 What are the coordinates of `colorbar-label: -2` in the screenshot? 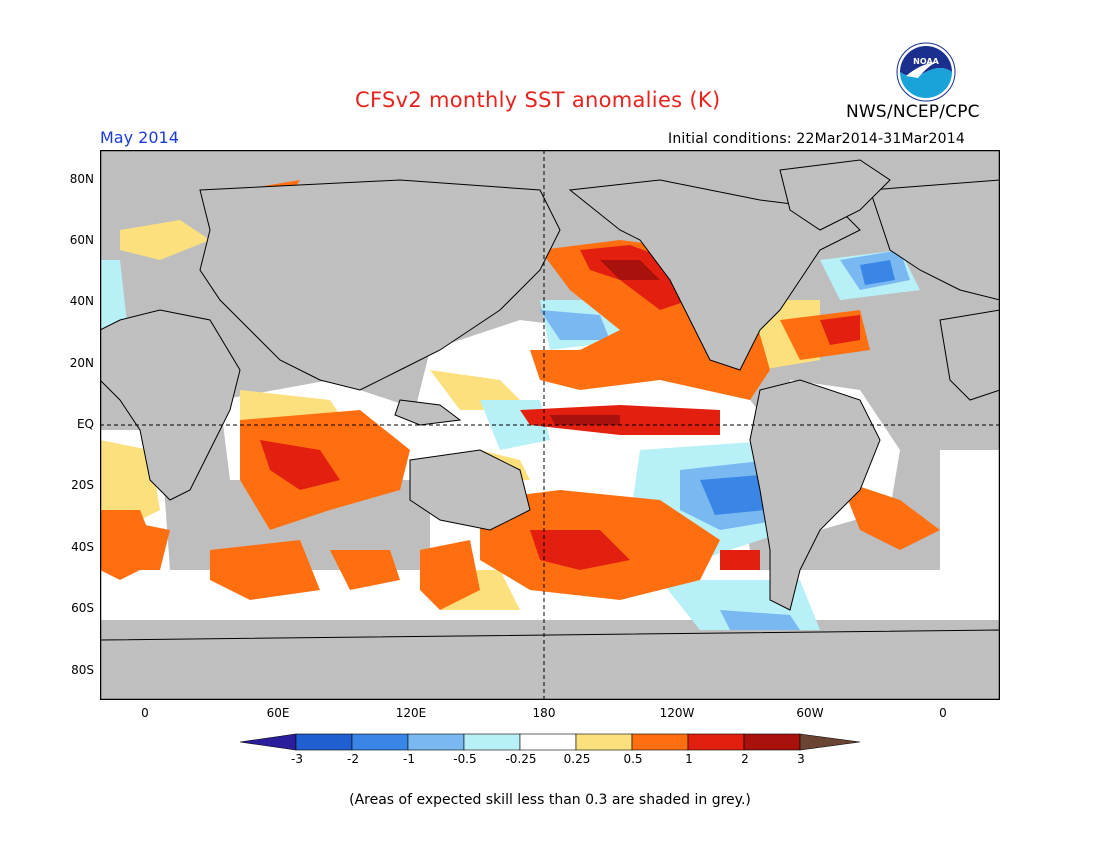 It's located at (353, 759).